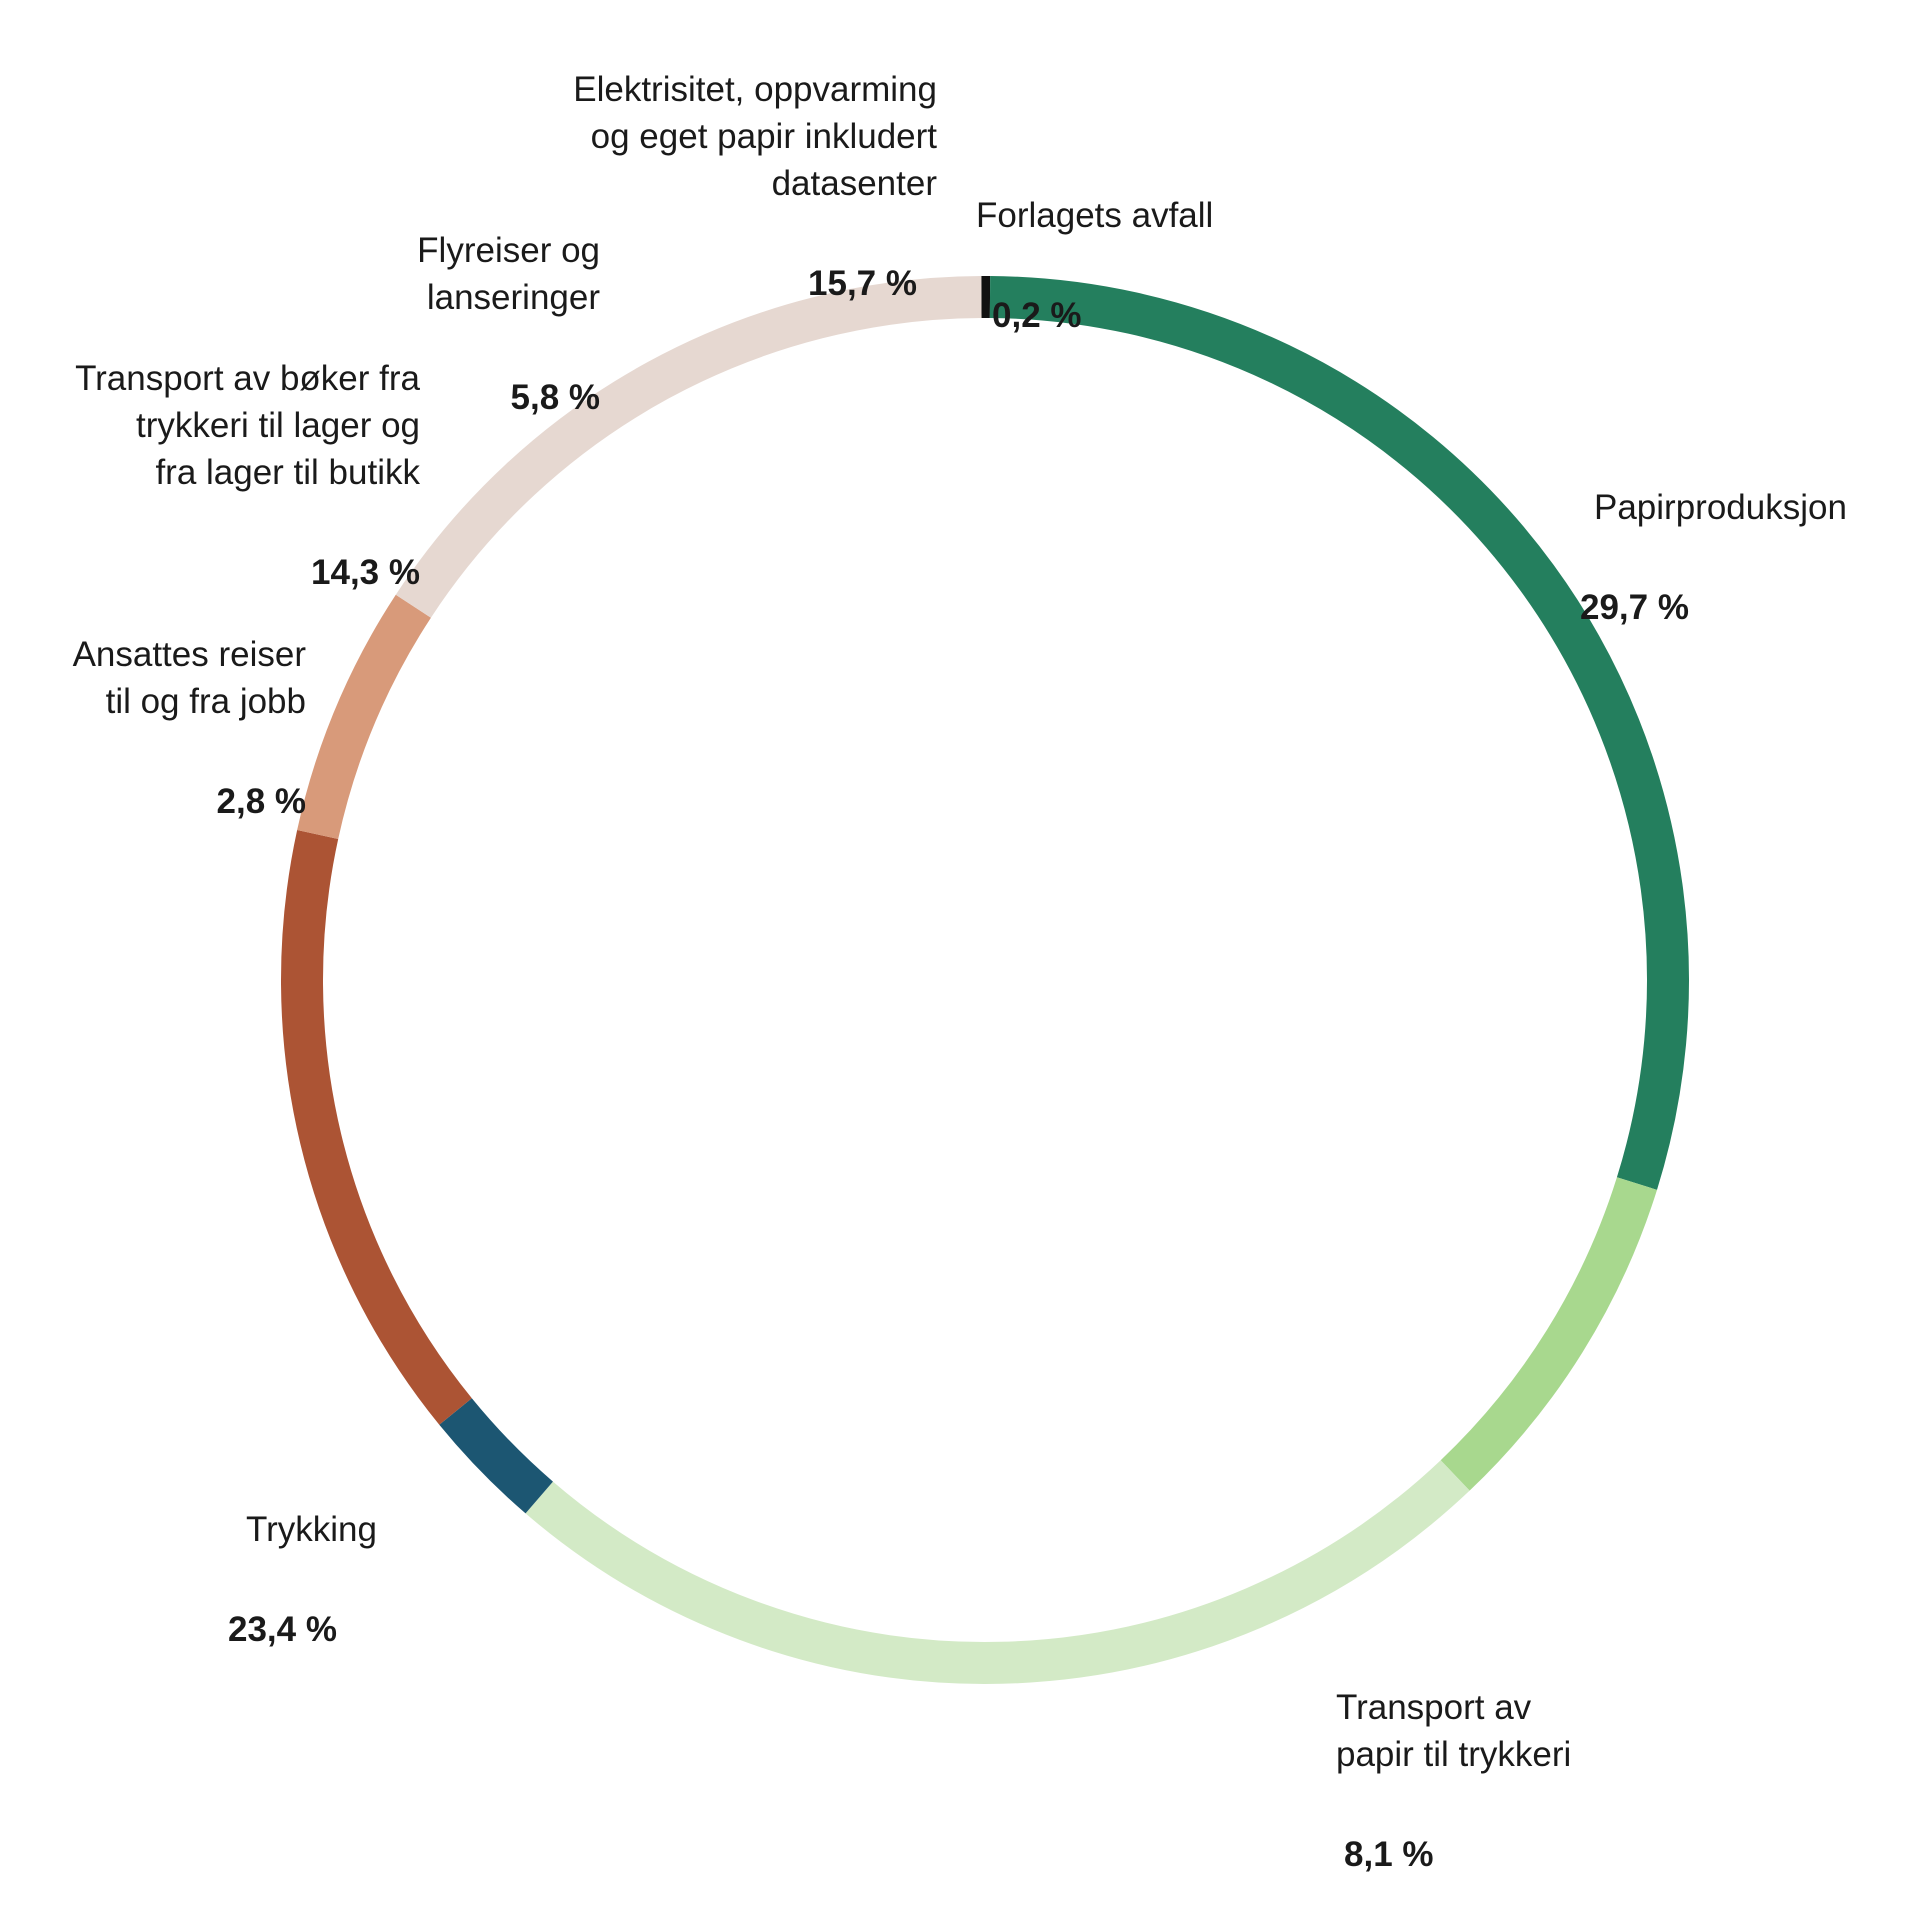 This screenshot has height=1925, width=1920. I want to click on slice-percent: 0,2 %, so click(1102, 315).